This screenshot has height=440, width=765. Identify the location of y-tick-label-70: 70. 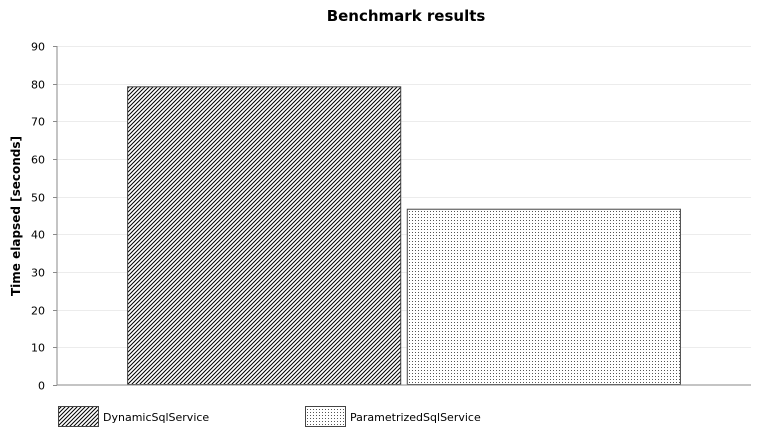
(38, 122).